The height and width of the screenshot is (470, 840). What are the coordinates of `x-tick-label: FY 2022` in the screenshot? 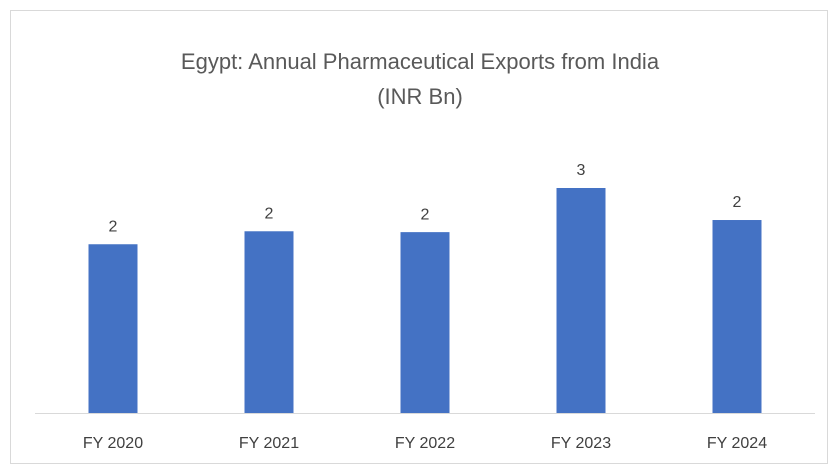 It's located at (425, 443).